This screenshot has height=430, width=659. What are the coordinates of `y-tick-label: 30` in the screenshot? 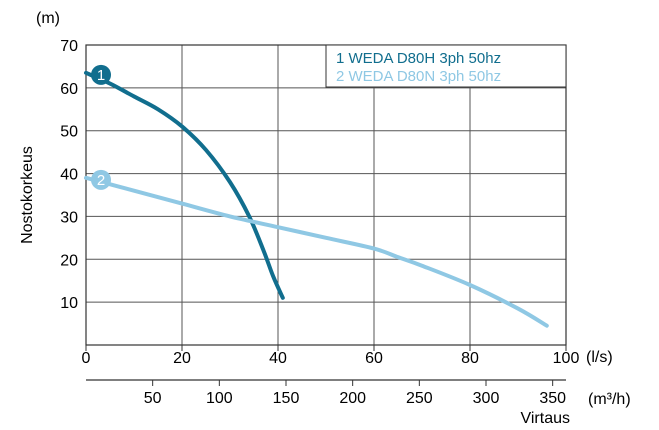 It's located at (69, 217).